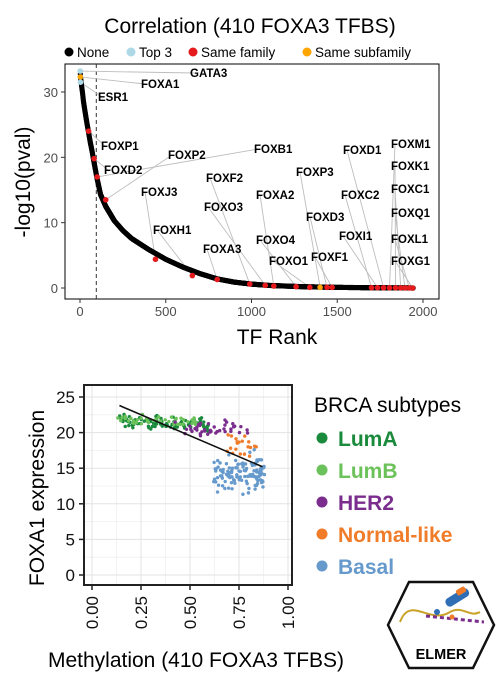  What do you see at coordinates (441, 625) in the screenshot?
I see `elmer-logo: ELMER` at bounding box center [441, 625].